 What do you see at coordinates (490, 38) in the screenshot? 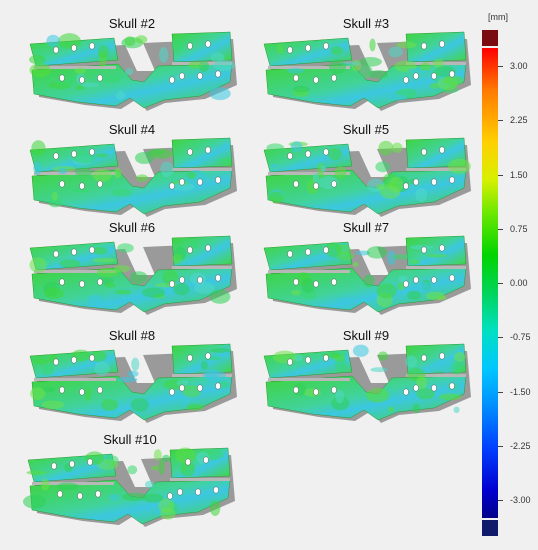
I see `colorbar-max-cap` at bounding box center [490, 38].